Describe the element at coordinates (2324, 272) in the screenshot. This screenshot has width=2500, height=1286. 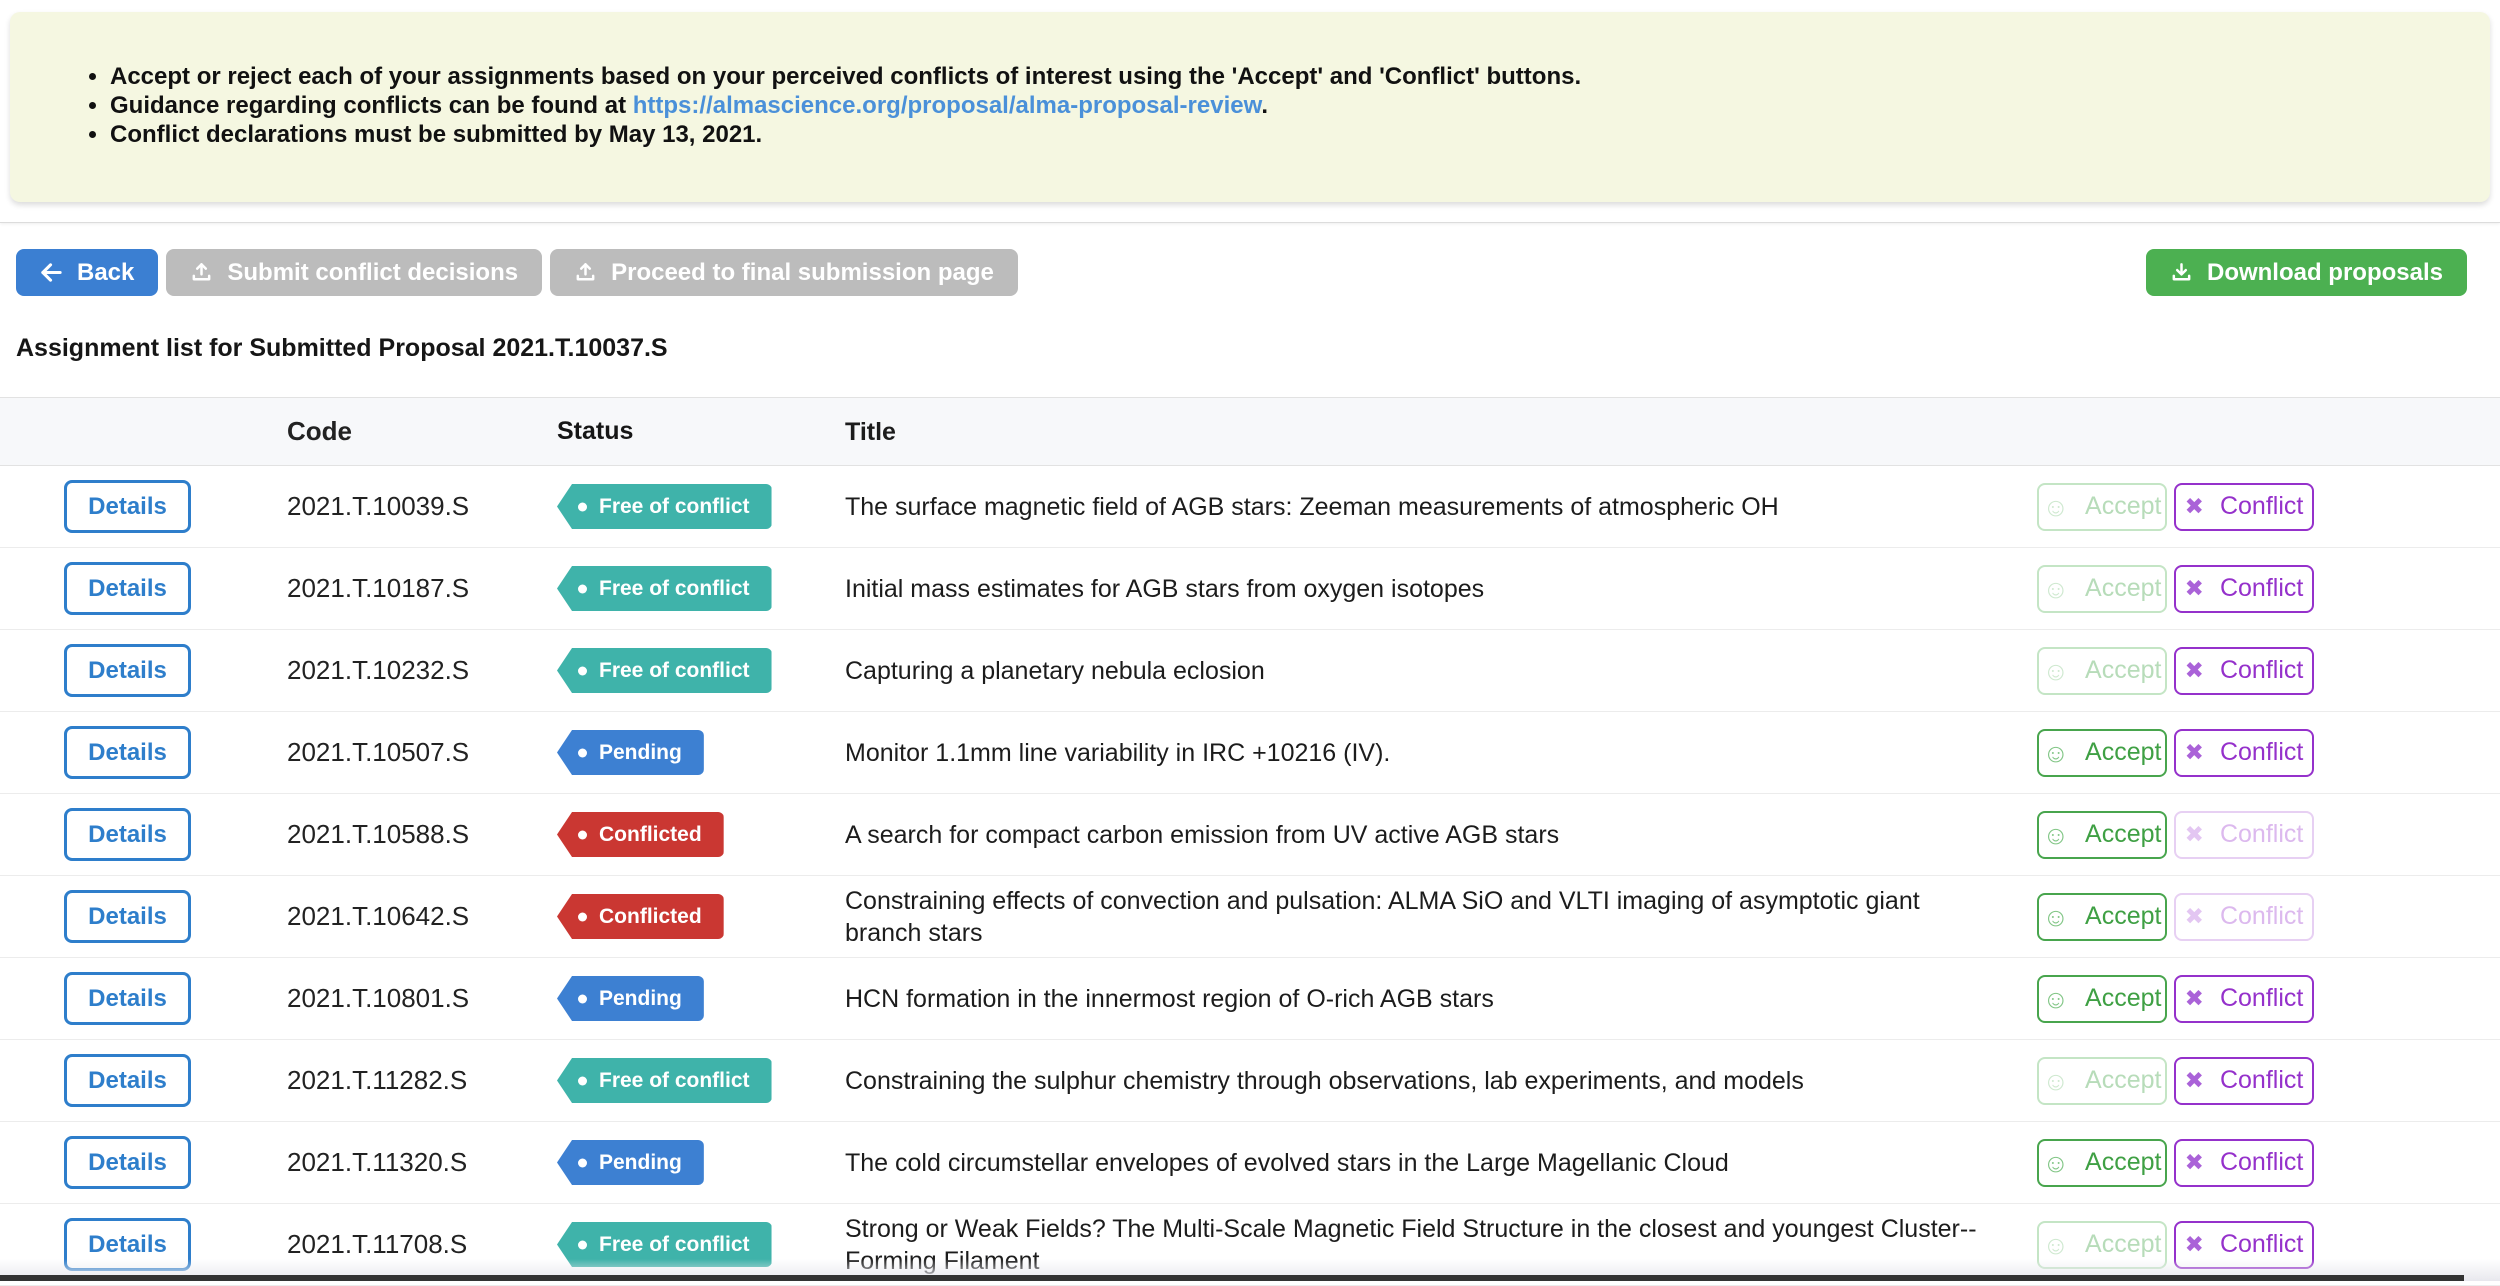
I see `download-button-label: Download proposals` at that location.